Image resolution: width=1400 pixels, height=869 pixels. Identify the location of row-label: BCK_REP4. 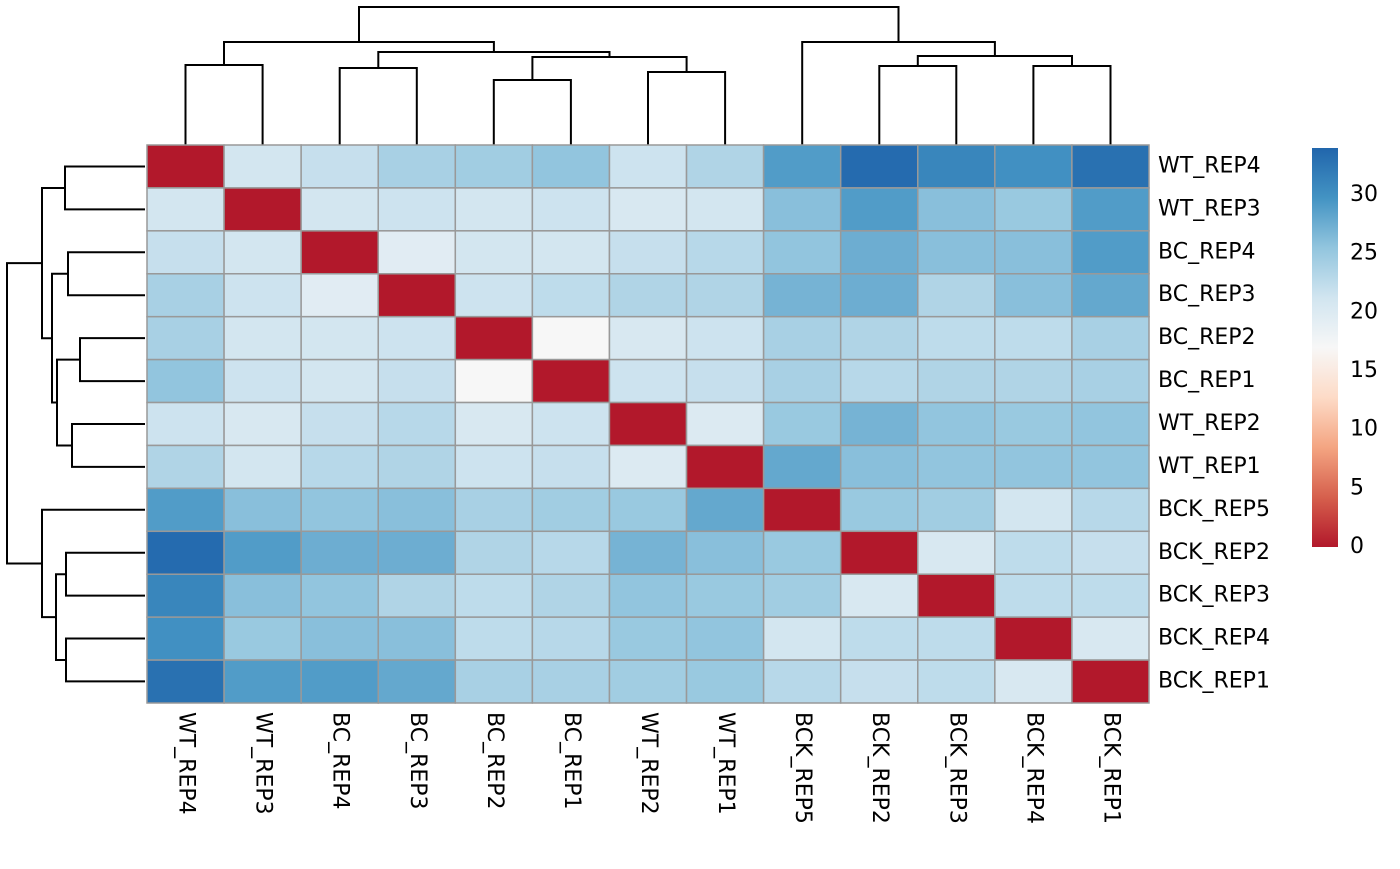
(1214, 638).